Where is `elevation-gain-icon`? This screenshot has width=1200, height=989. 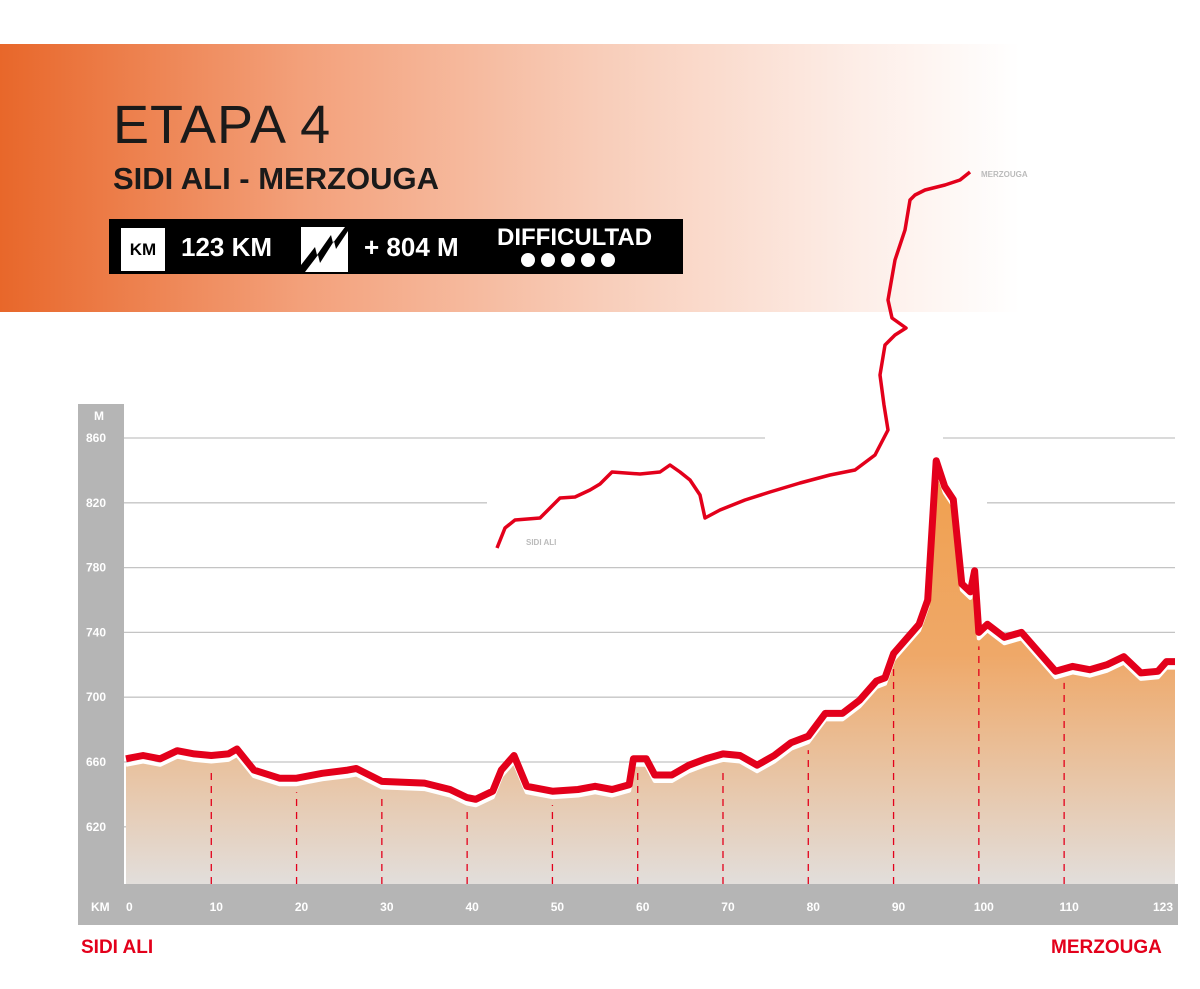 elevation-gain-icon is located at coordinates (324, 249).